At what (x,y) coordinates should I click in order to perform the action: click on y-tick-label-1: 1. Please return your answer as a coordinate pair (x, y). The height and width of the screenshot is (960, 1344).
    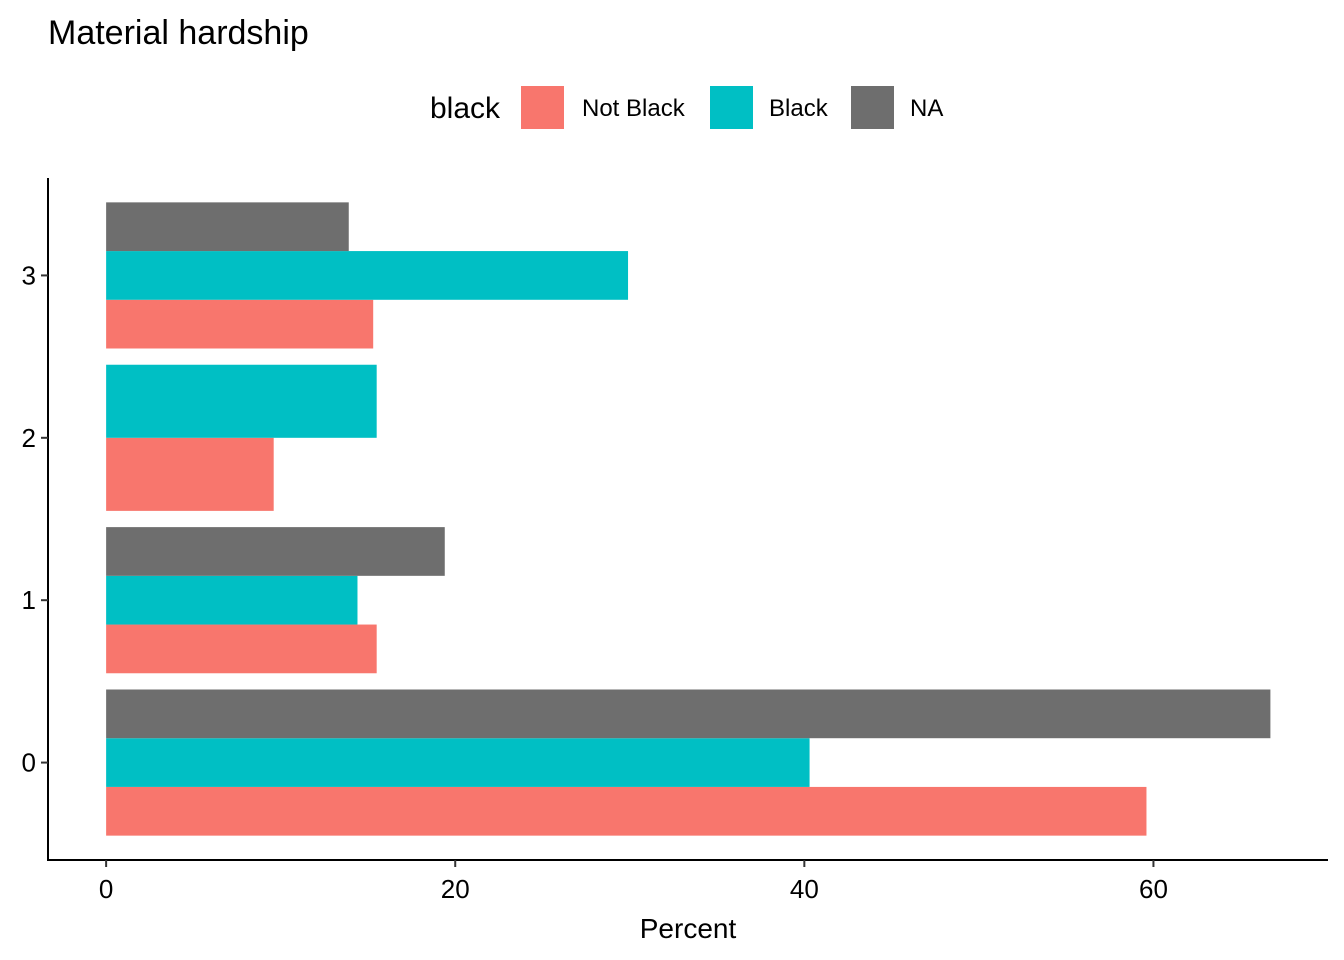
    Looking at the image, I should click on (29, 600).